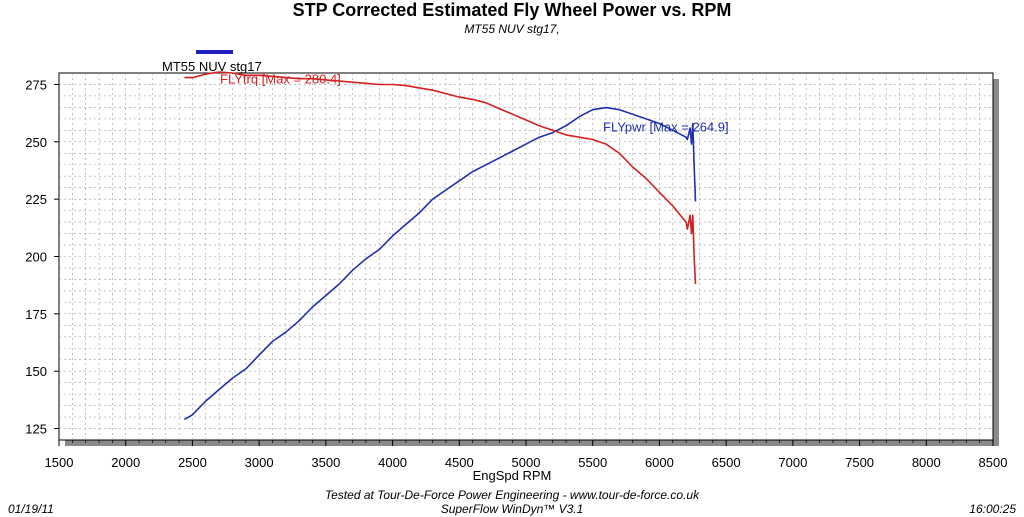  What do you see at coordinates (666, 127) in the screenshot?
I see `annotation-flypwr: FLYpwr [Max = 264.9]` at bounding box center [666, 127].